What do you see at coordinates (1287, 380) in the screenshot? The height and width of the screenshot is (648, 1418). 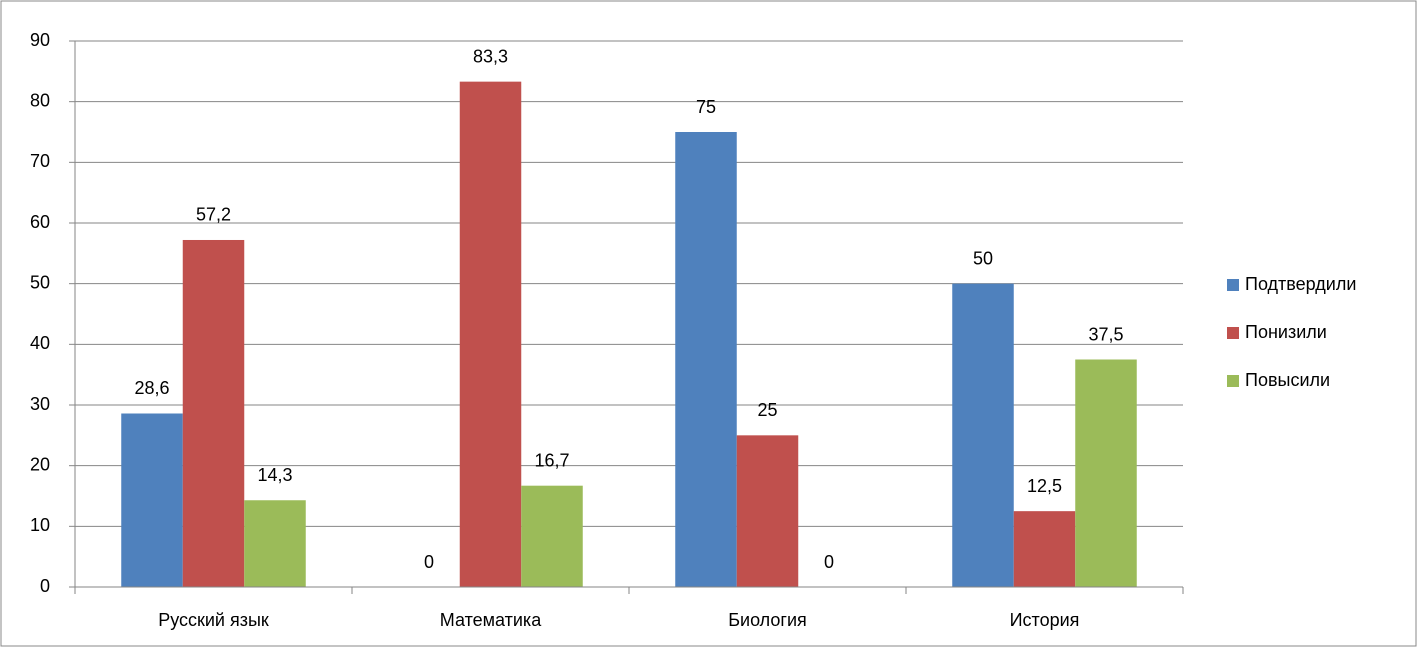 I see `legend-label: Повысили` at bounding box center [1287, 380].